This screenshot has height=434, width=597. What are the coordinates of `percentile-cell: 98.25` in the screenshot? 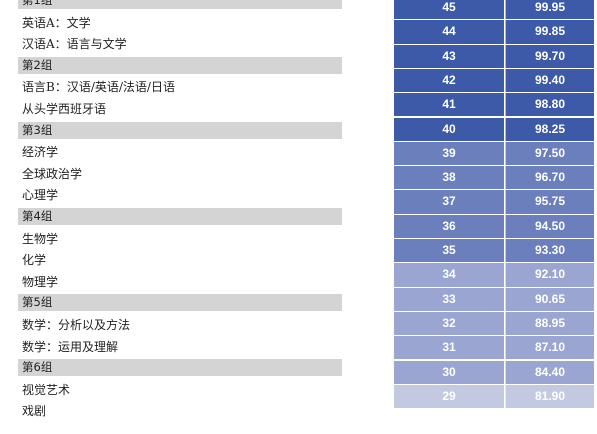 It's located at (549, 129).